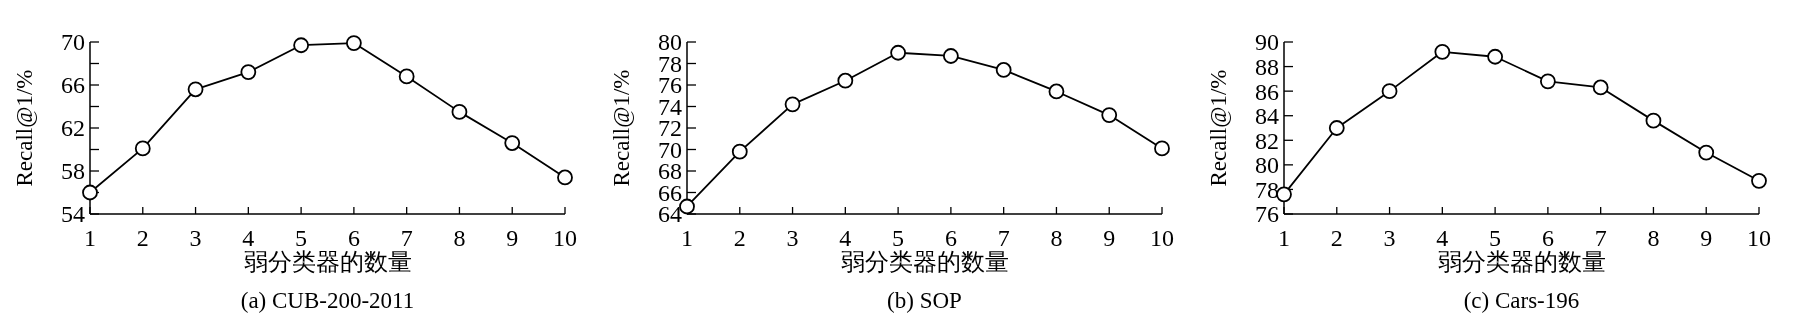  What do you see at coordinates (73, 42) in the screenshot?
I see `y-tick-label: 70` at bounding box center [73, 42].